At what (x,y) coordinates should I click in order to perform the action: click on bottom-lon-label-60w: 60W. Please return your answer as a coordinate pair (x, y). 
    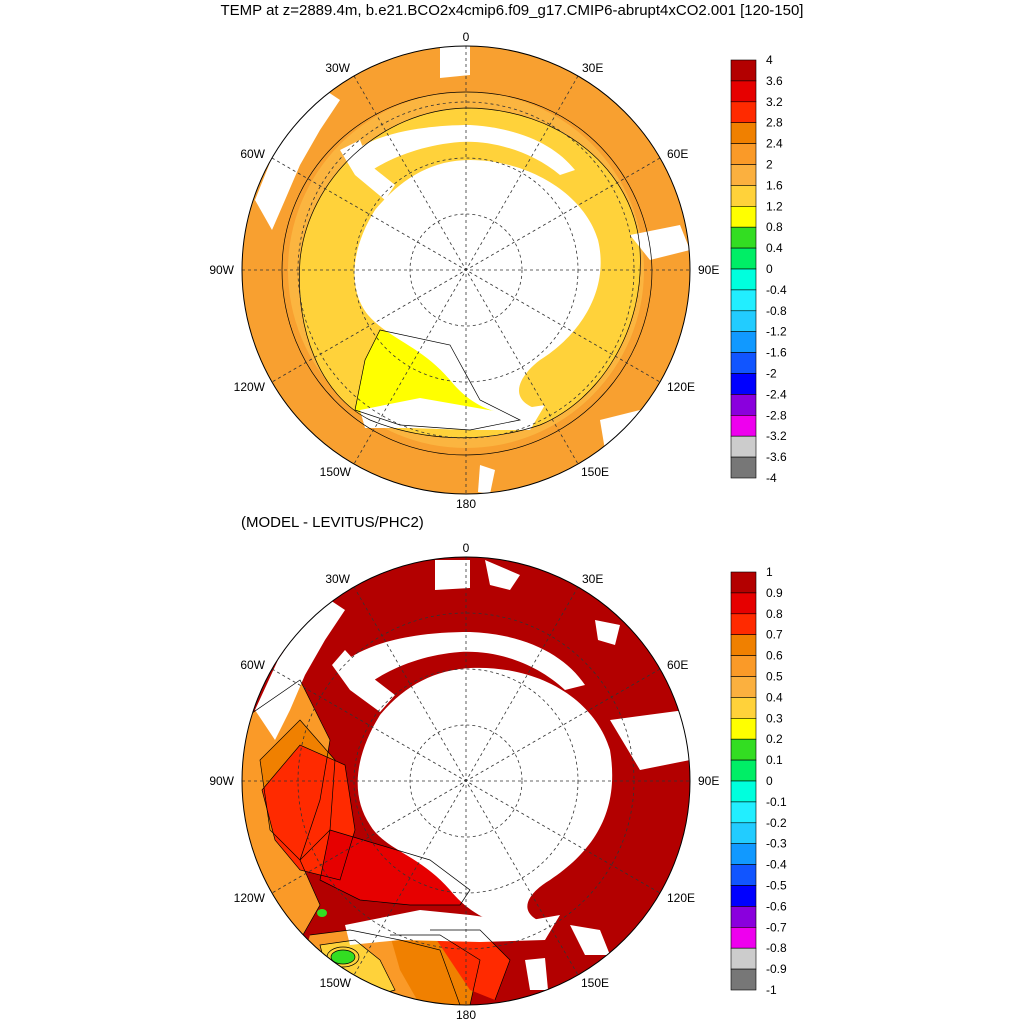
    Looking at the image, I should click on (252, 665).